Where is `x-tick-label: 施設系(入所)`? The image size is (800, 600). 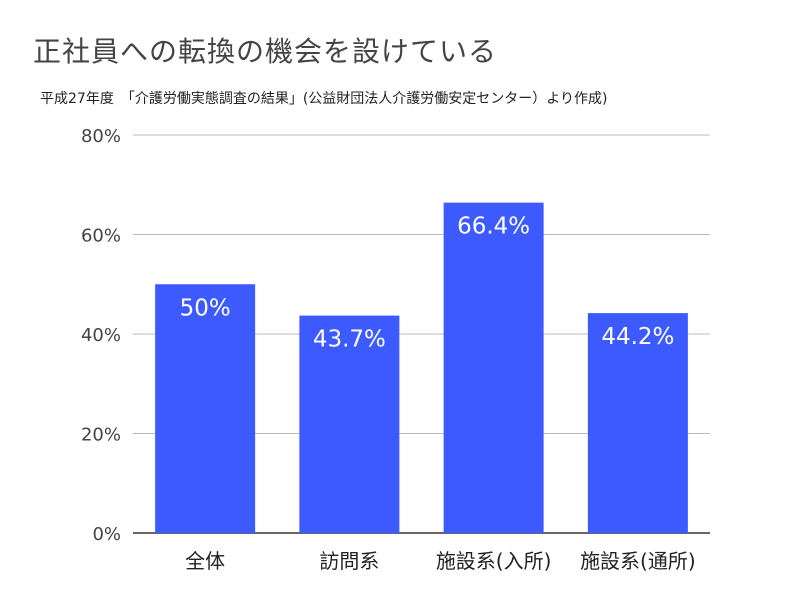 x-tick-label: 施設系(入所) is located at coordinates (494, 561).